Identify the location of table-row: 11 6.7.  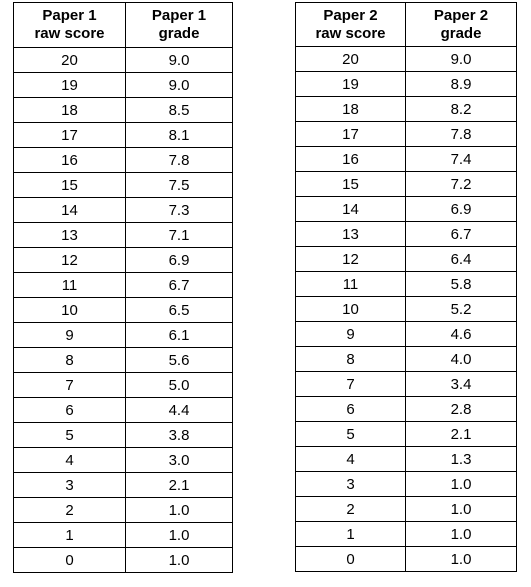
(123, 285).